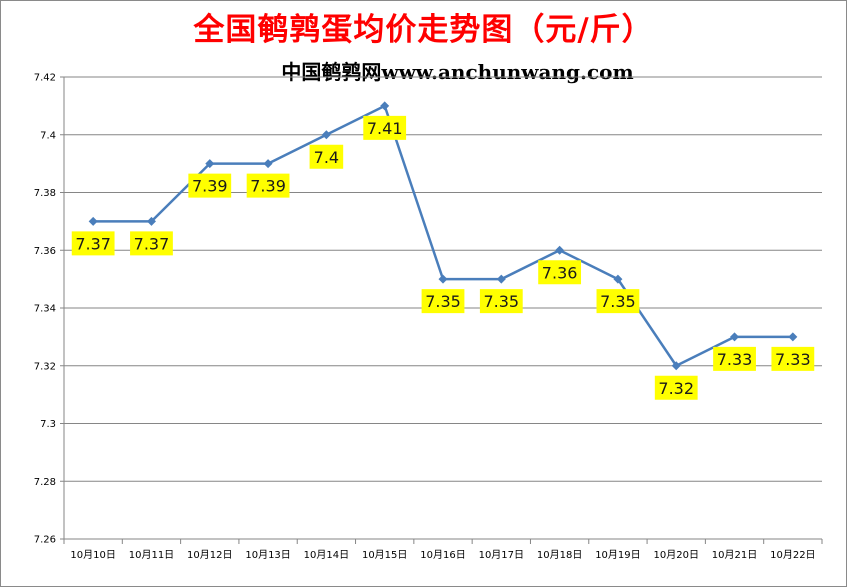 This screenshot has height=587, width=847. I want to click on y-tick-label: 7.28, so click(45, 482).